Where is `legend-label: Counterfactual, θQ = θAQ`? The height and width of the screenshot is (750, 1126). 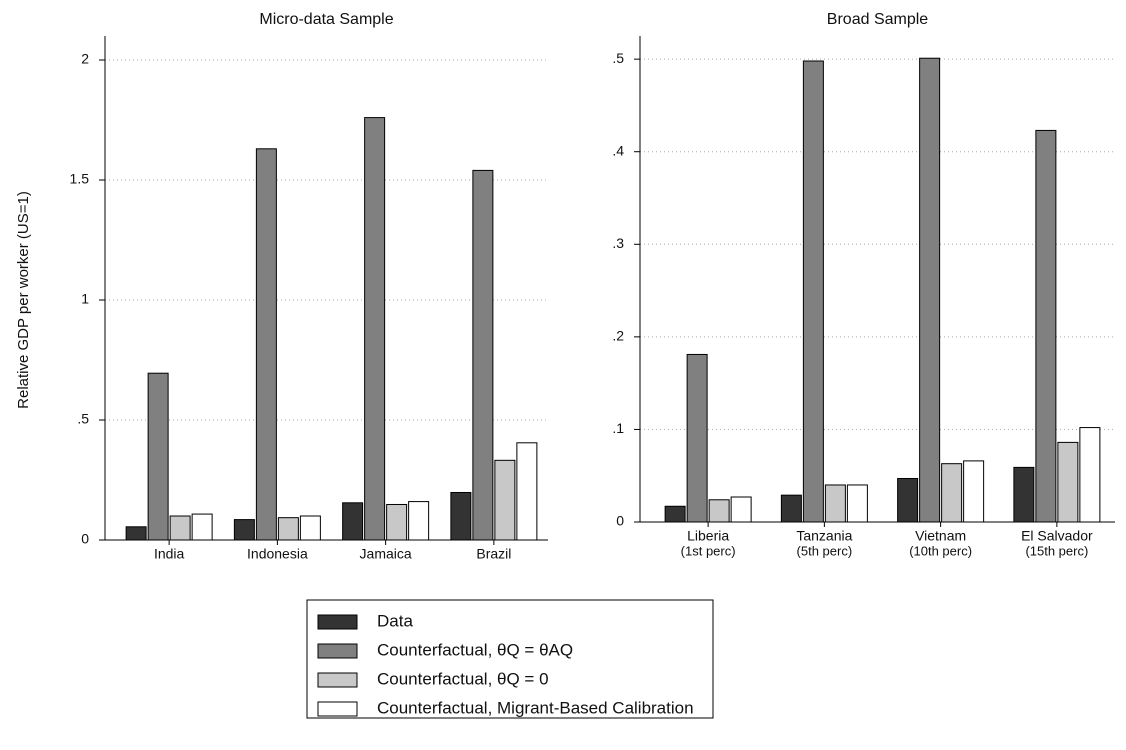 legend-label: Counterfactual, θQ = θAQ is located at coordinates (475, 649).